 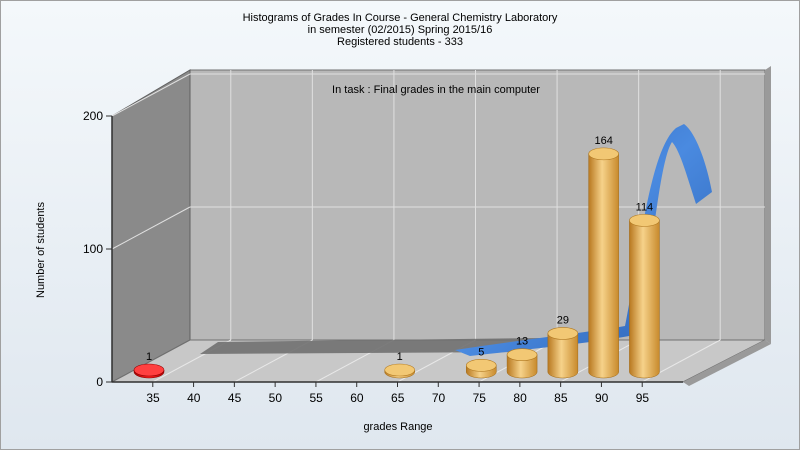 I want to click on left-wall, so click(x=151, y=226).